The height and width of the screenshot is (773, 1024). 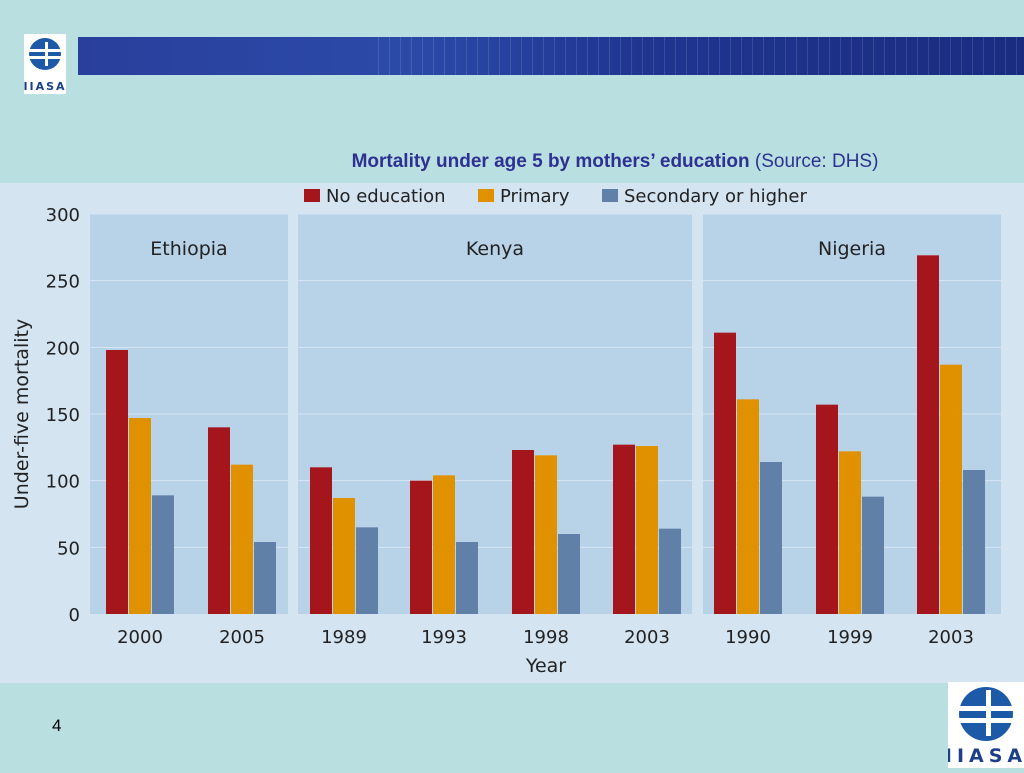 I want to click on header-banner, so click(x=551, y=56).